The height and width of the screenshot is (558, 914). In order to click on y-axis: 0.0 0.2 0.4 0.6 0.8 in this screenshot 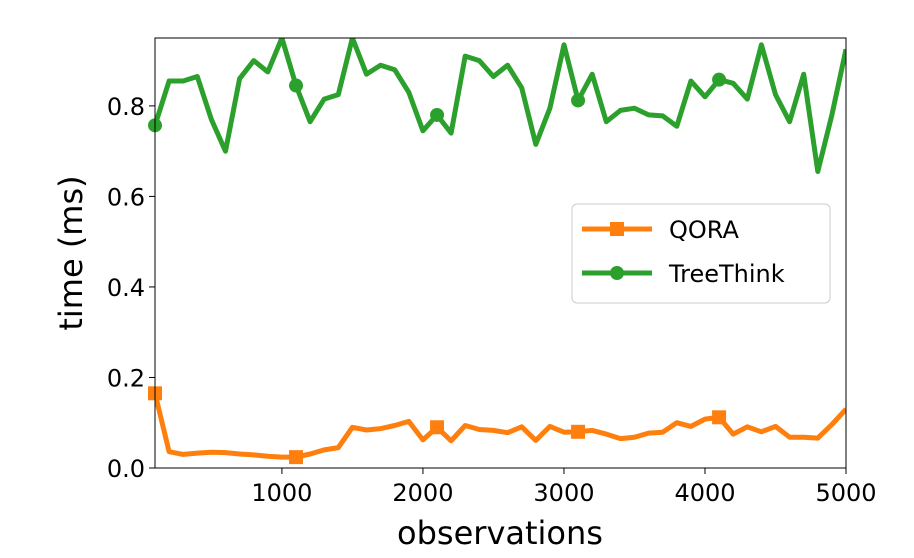, I will do `click(131, 288)`.